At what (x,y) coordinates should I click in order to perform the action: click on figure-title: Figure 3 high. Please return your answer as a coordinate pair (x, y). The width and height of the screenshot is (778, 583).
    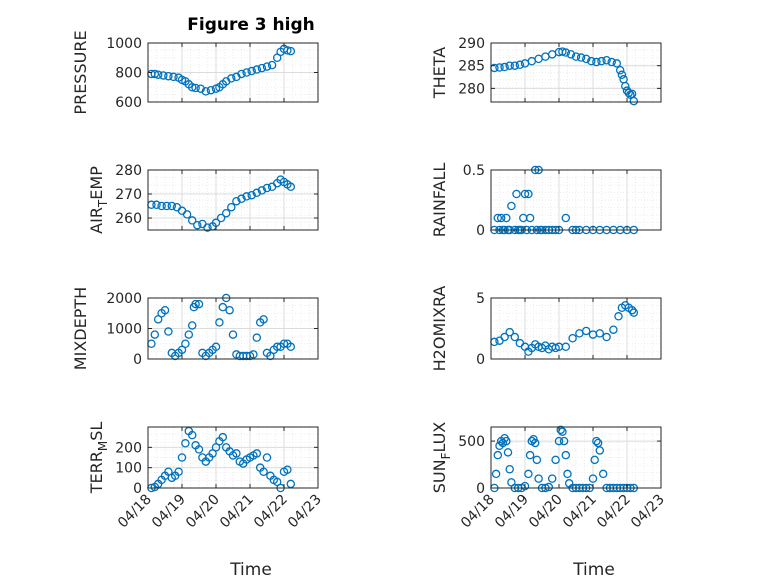
    Looking at the image, I should click on (251, 25).